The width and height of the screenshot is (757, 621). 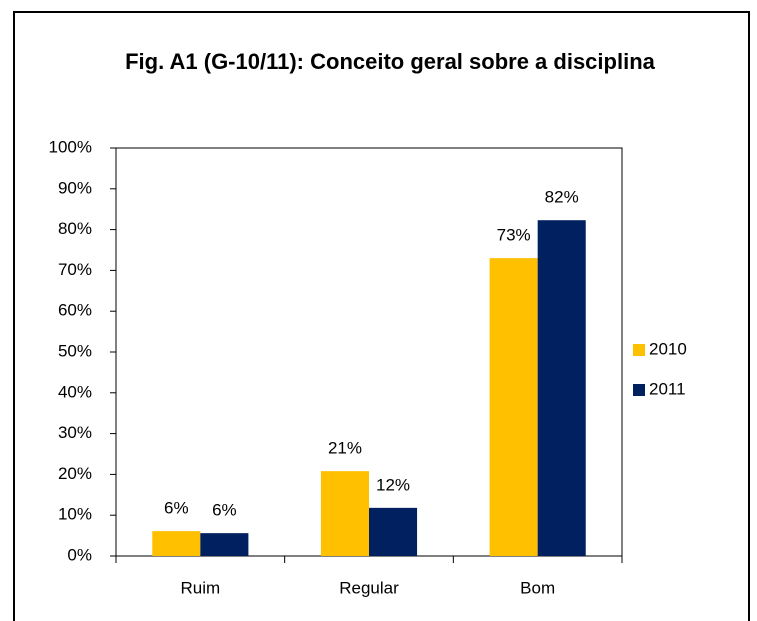 I want to click on y-tick-label: 80%, so click(x=75, y=228).